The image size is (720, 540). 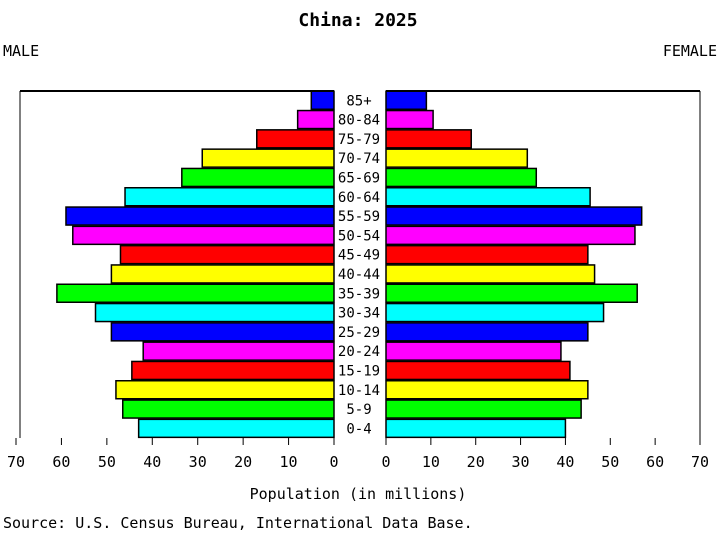 What do you see at coordinates (359, 371) in the screenshot?
I see `age-label-15-19: 15-19` at bounding box center [359, 371].